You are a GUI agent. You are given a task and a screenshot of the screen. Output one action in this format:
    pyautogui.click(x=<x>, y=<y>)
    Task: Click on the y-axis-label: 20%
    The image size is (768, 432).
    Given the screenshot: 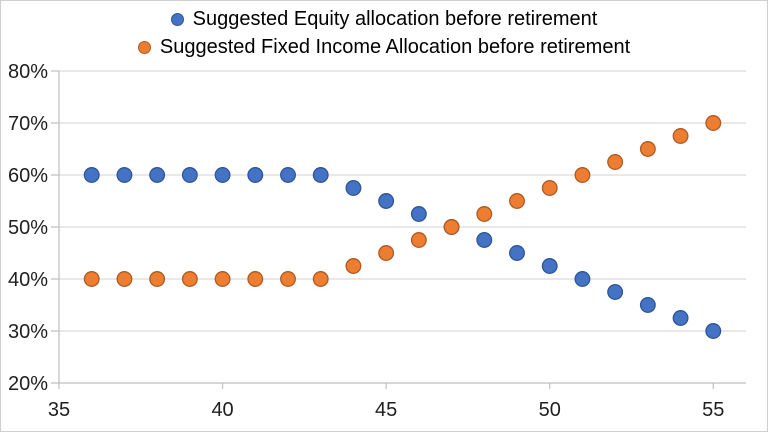 What is the action you would take?
    pyautogui.click(x=28, y=384)
    